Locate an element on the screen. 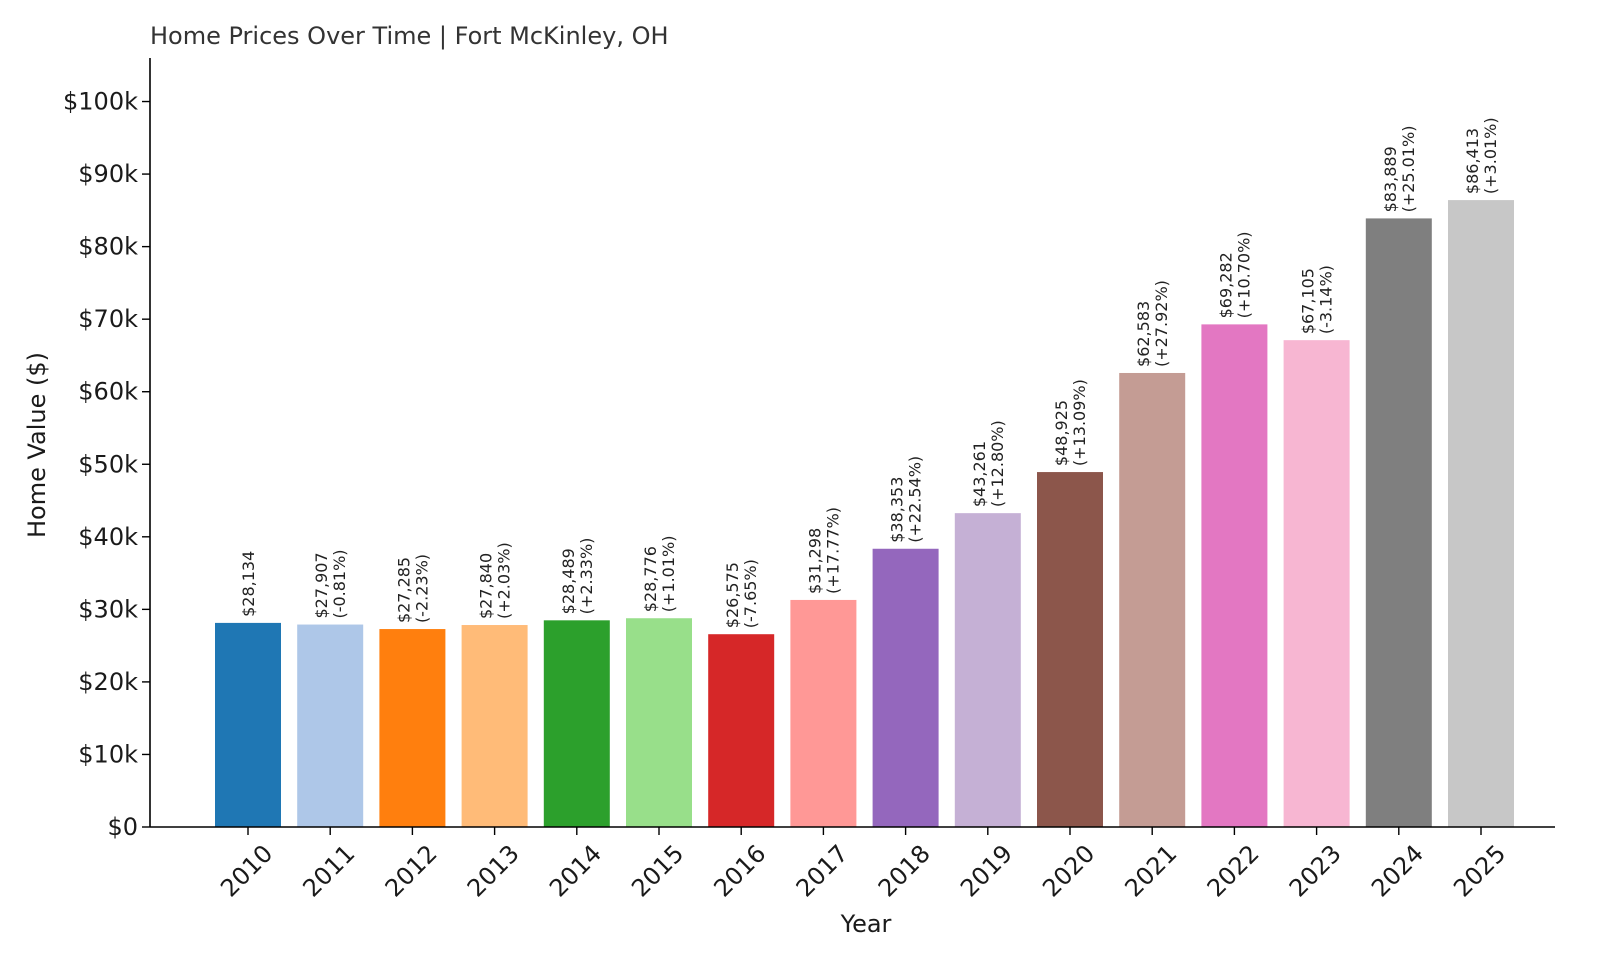  bar-2022 is located at coordinates (1234, 575).